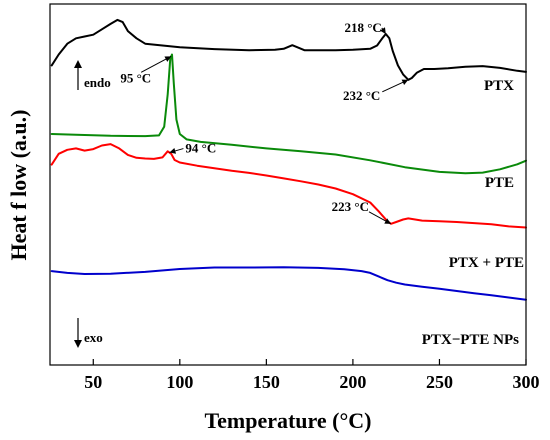 The height and width of the screenshot is (440, 550). I want to click on annotation-label: 94 °C, so click(200, 148).